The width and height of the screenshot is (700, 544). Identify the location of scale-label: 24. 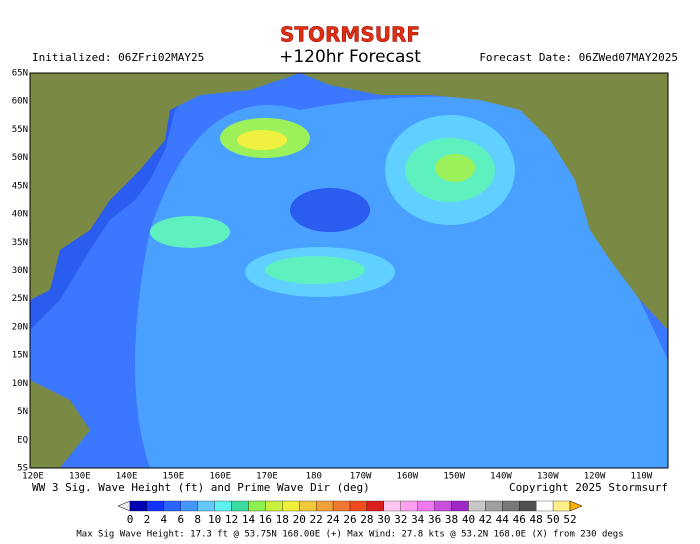
(333, 519).